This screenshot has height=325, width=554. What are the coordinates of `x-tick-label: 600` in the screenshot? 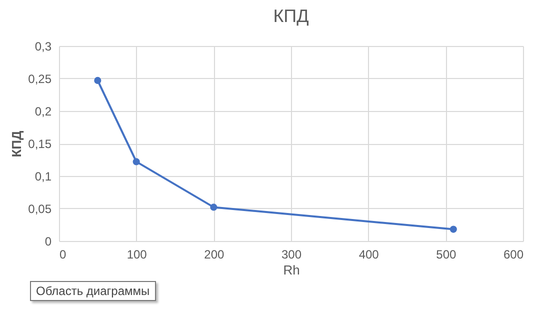 It's located at (513, 255).